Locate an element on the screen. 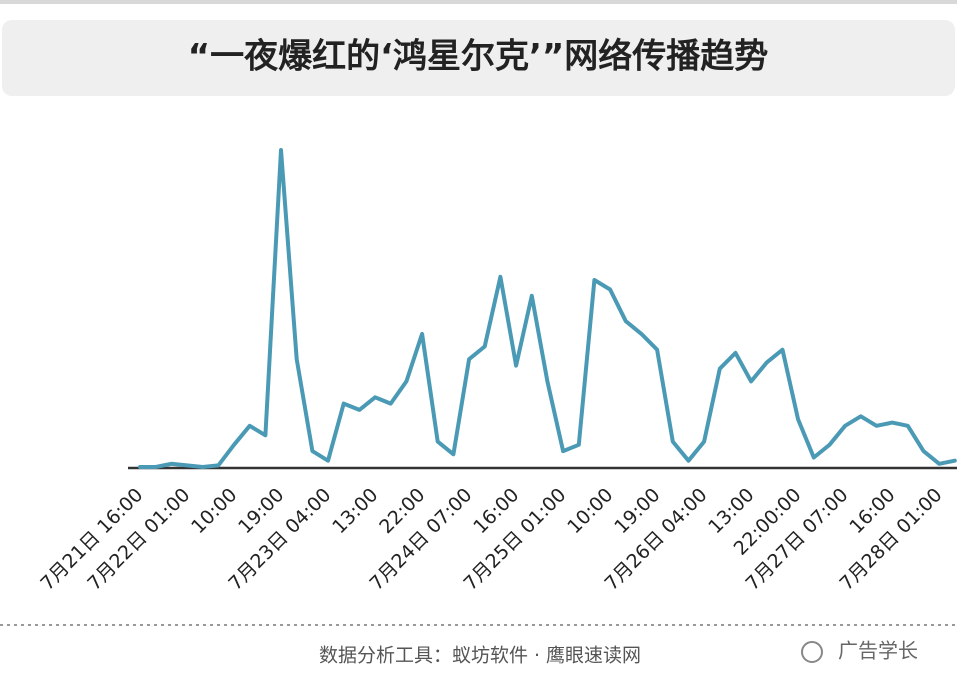 The height and width of the screenshot is (692, 957). title-box is located at coordinates (478, 58).